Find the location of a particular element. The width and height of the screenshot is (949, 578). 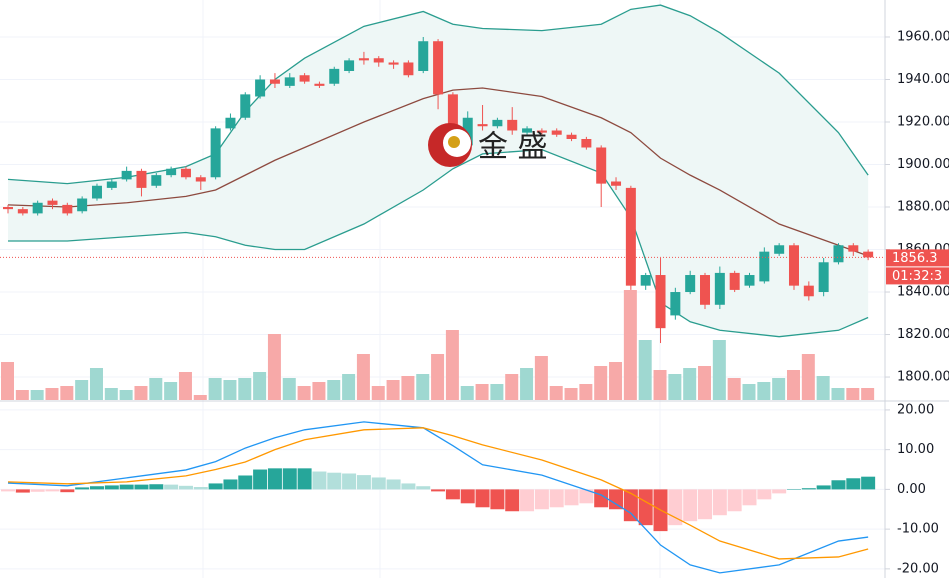

y-tick-label: 1840.00 is located at coordinates (923, 292).